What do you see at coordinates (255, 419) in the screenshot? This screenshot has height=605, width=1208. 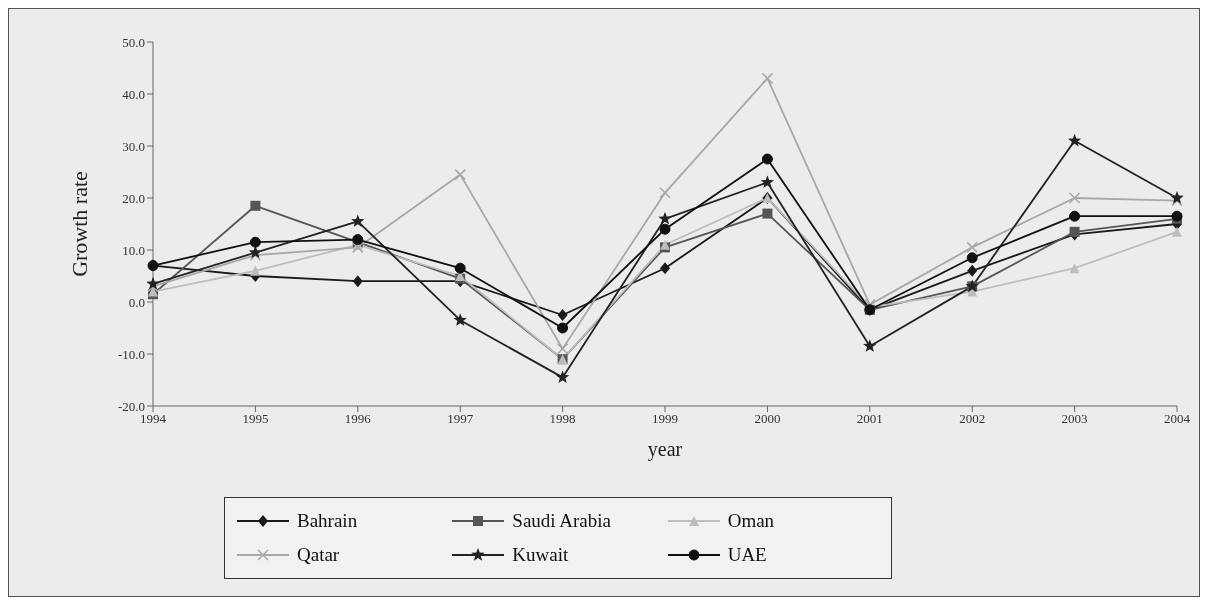 I see `x-tick-label: 1995` at bounding box center [255, 419].